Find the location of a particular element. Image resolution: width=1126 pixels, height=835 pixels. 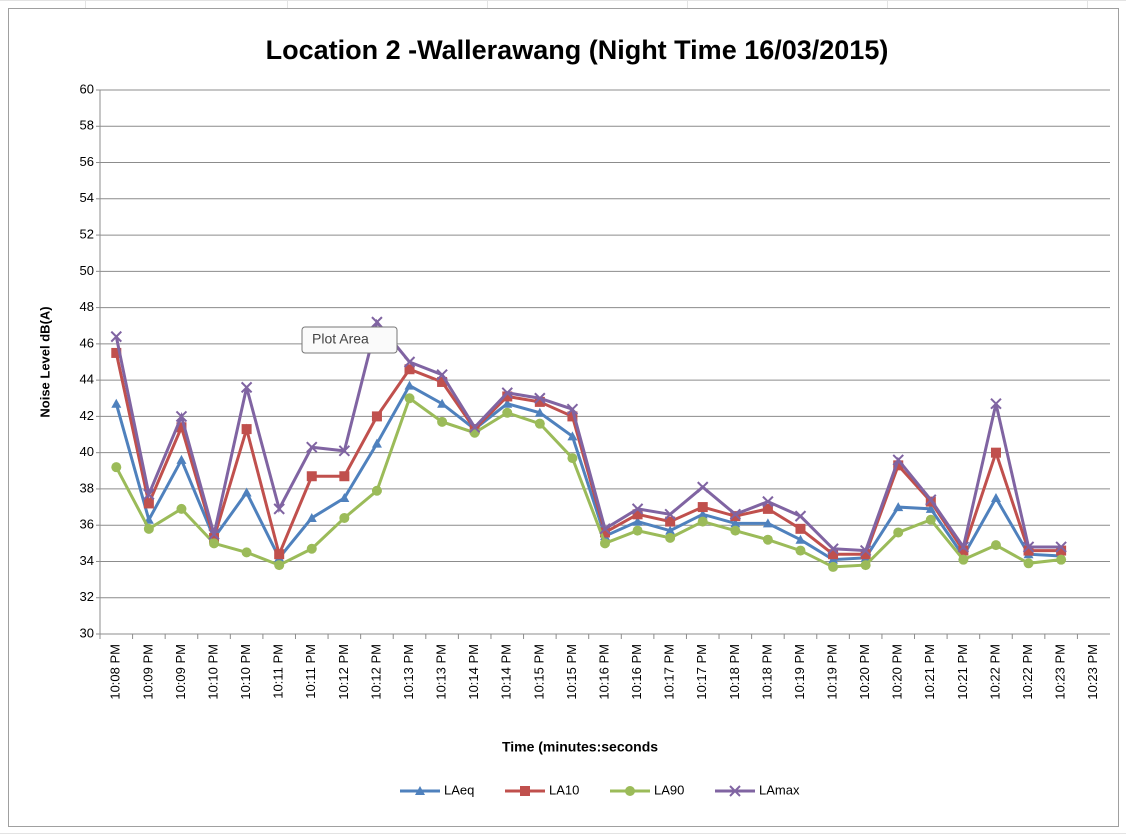

x-tick-label: 10:16 PM is located at coordinates (603, 672).